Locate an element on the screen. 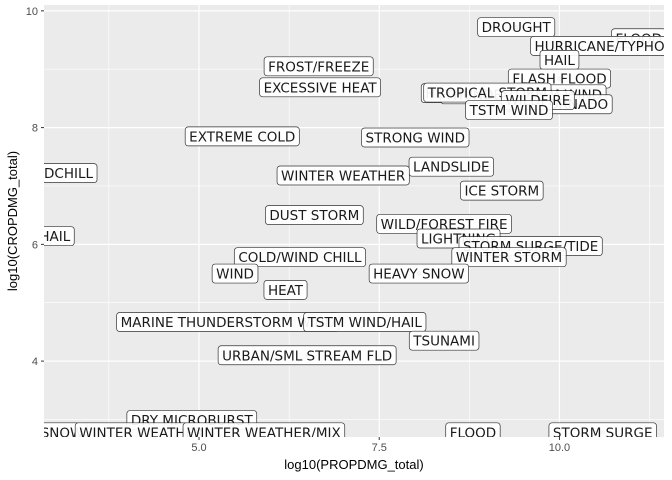 The width and height of the screenshot is (672, 480). point-label-text: FROST/FREEZE is located at coordinates (318, 67).